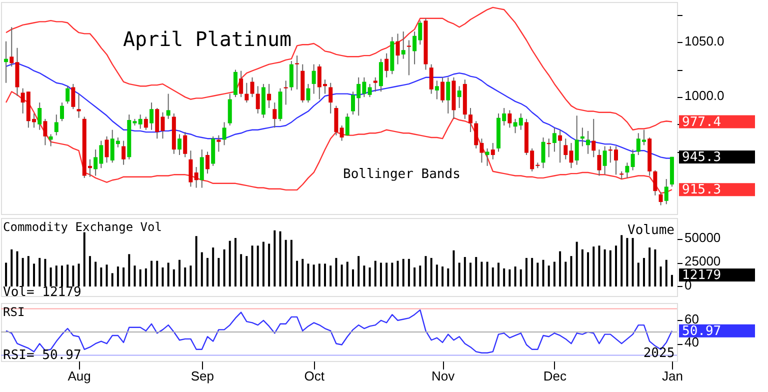 The image size is (768, 392). I want to click on y-tick-label: 60, so click(691, 318).